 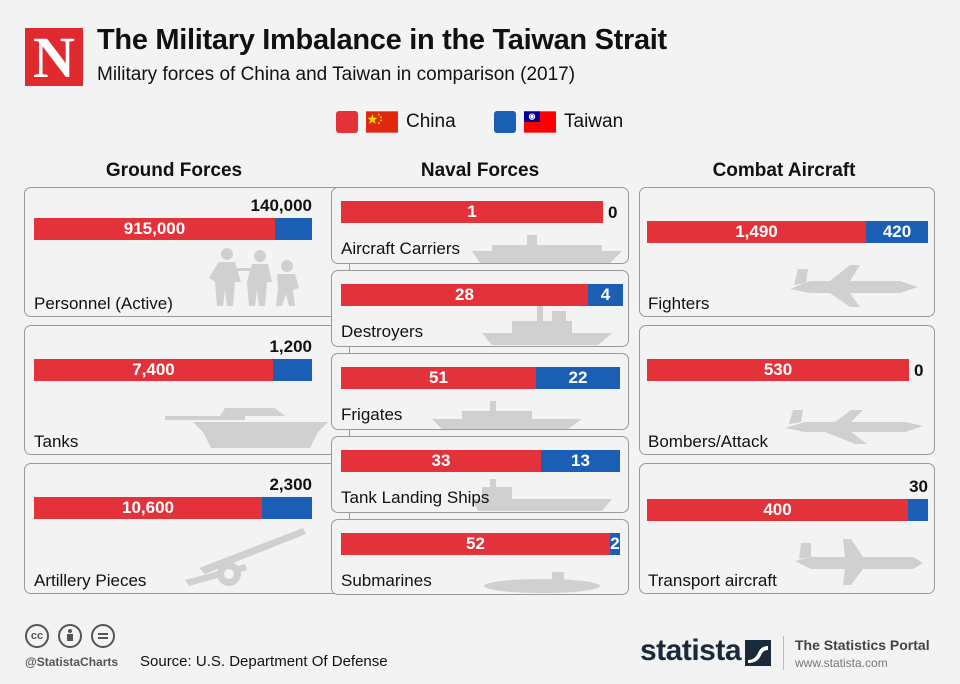 I want to click on panel-label: Tanks, so click(x=56, y=441).